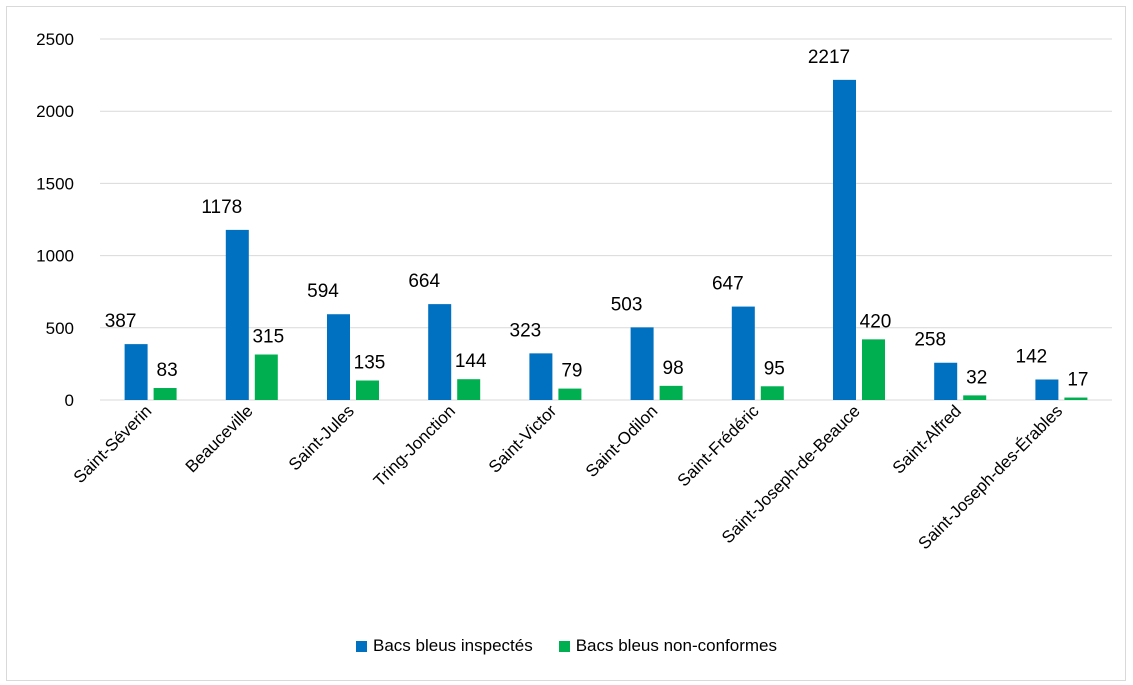 The image size is (1133, 685). Describe the element at coordinates (121, 321) in the screenshot. I see `data-label: 387` at that location.